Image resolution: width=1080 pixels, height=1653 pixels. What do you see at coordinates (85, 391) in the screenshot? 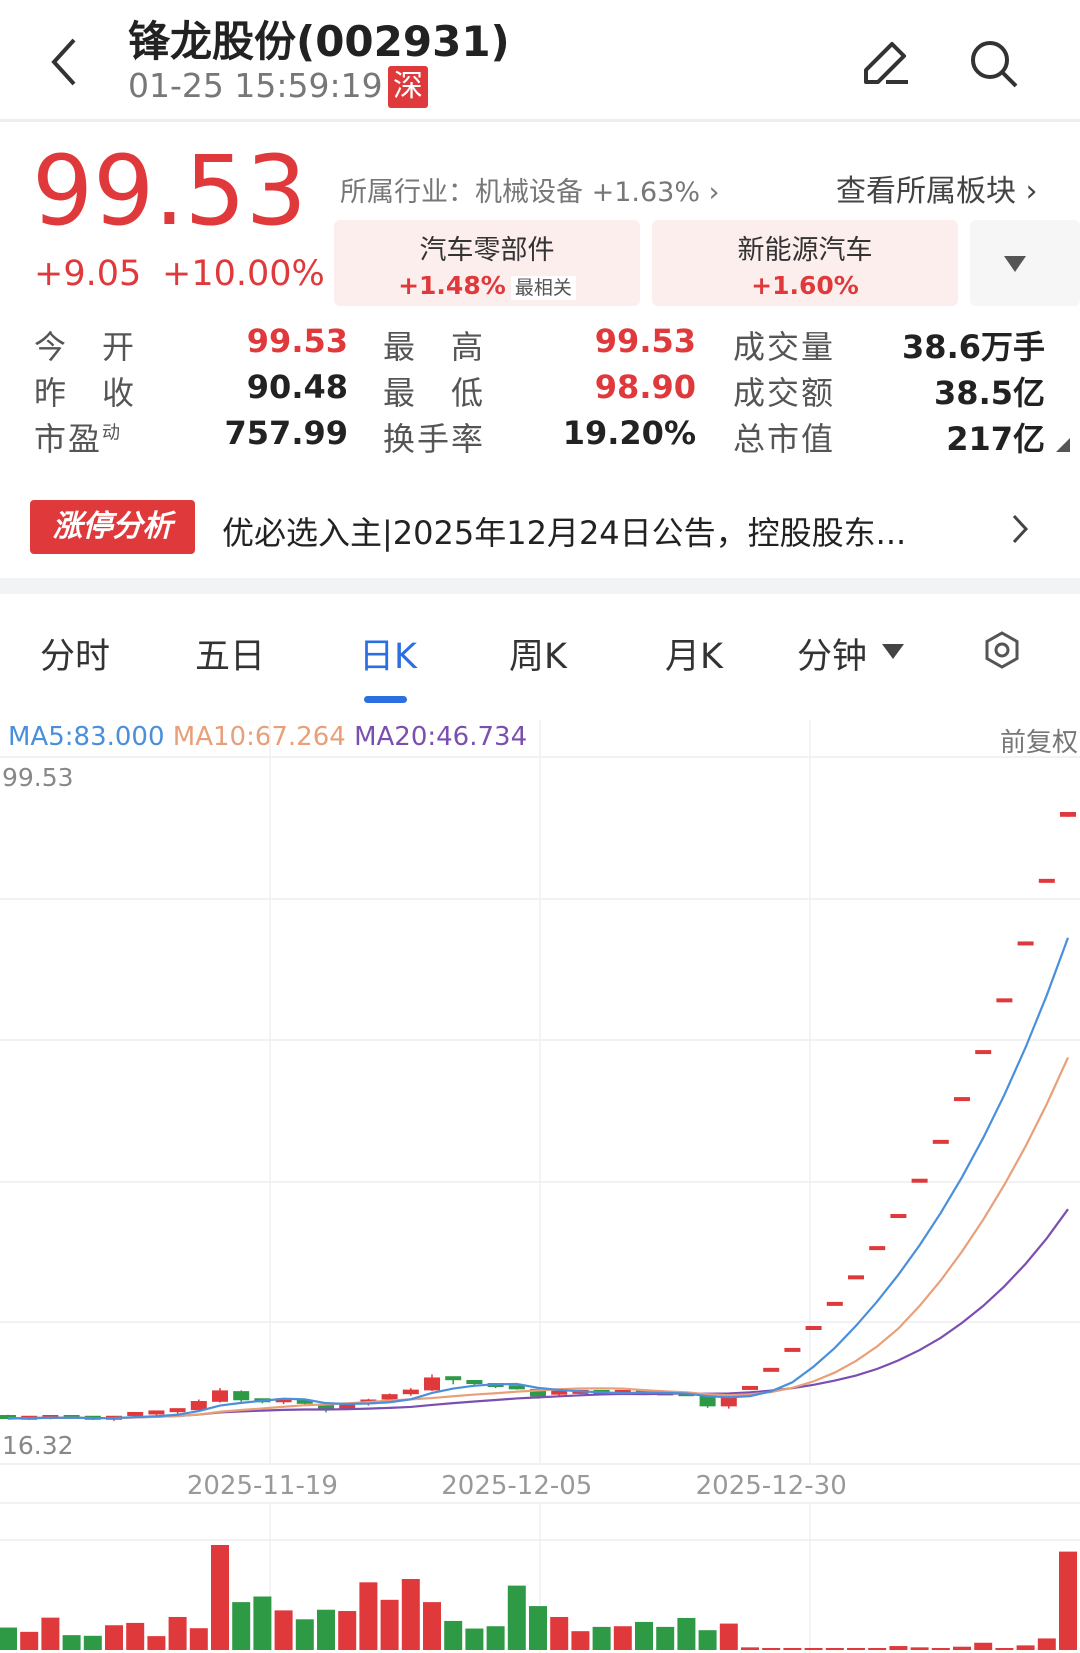
I see `stat-label: 昨 收` at bounding box center [85, 391].